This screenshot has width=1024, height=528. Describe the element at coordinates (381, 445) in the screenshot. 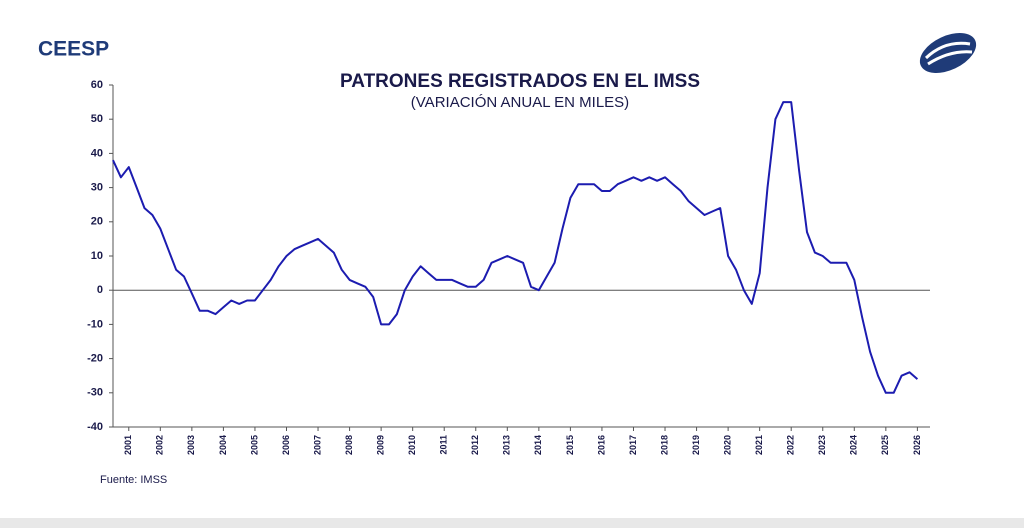

I see `x-tick-label: 2009` at that location.